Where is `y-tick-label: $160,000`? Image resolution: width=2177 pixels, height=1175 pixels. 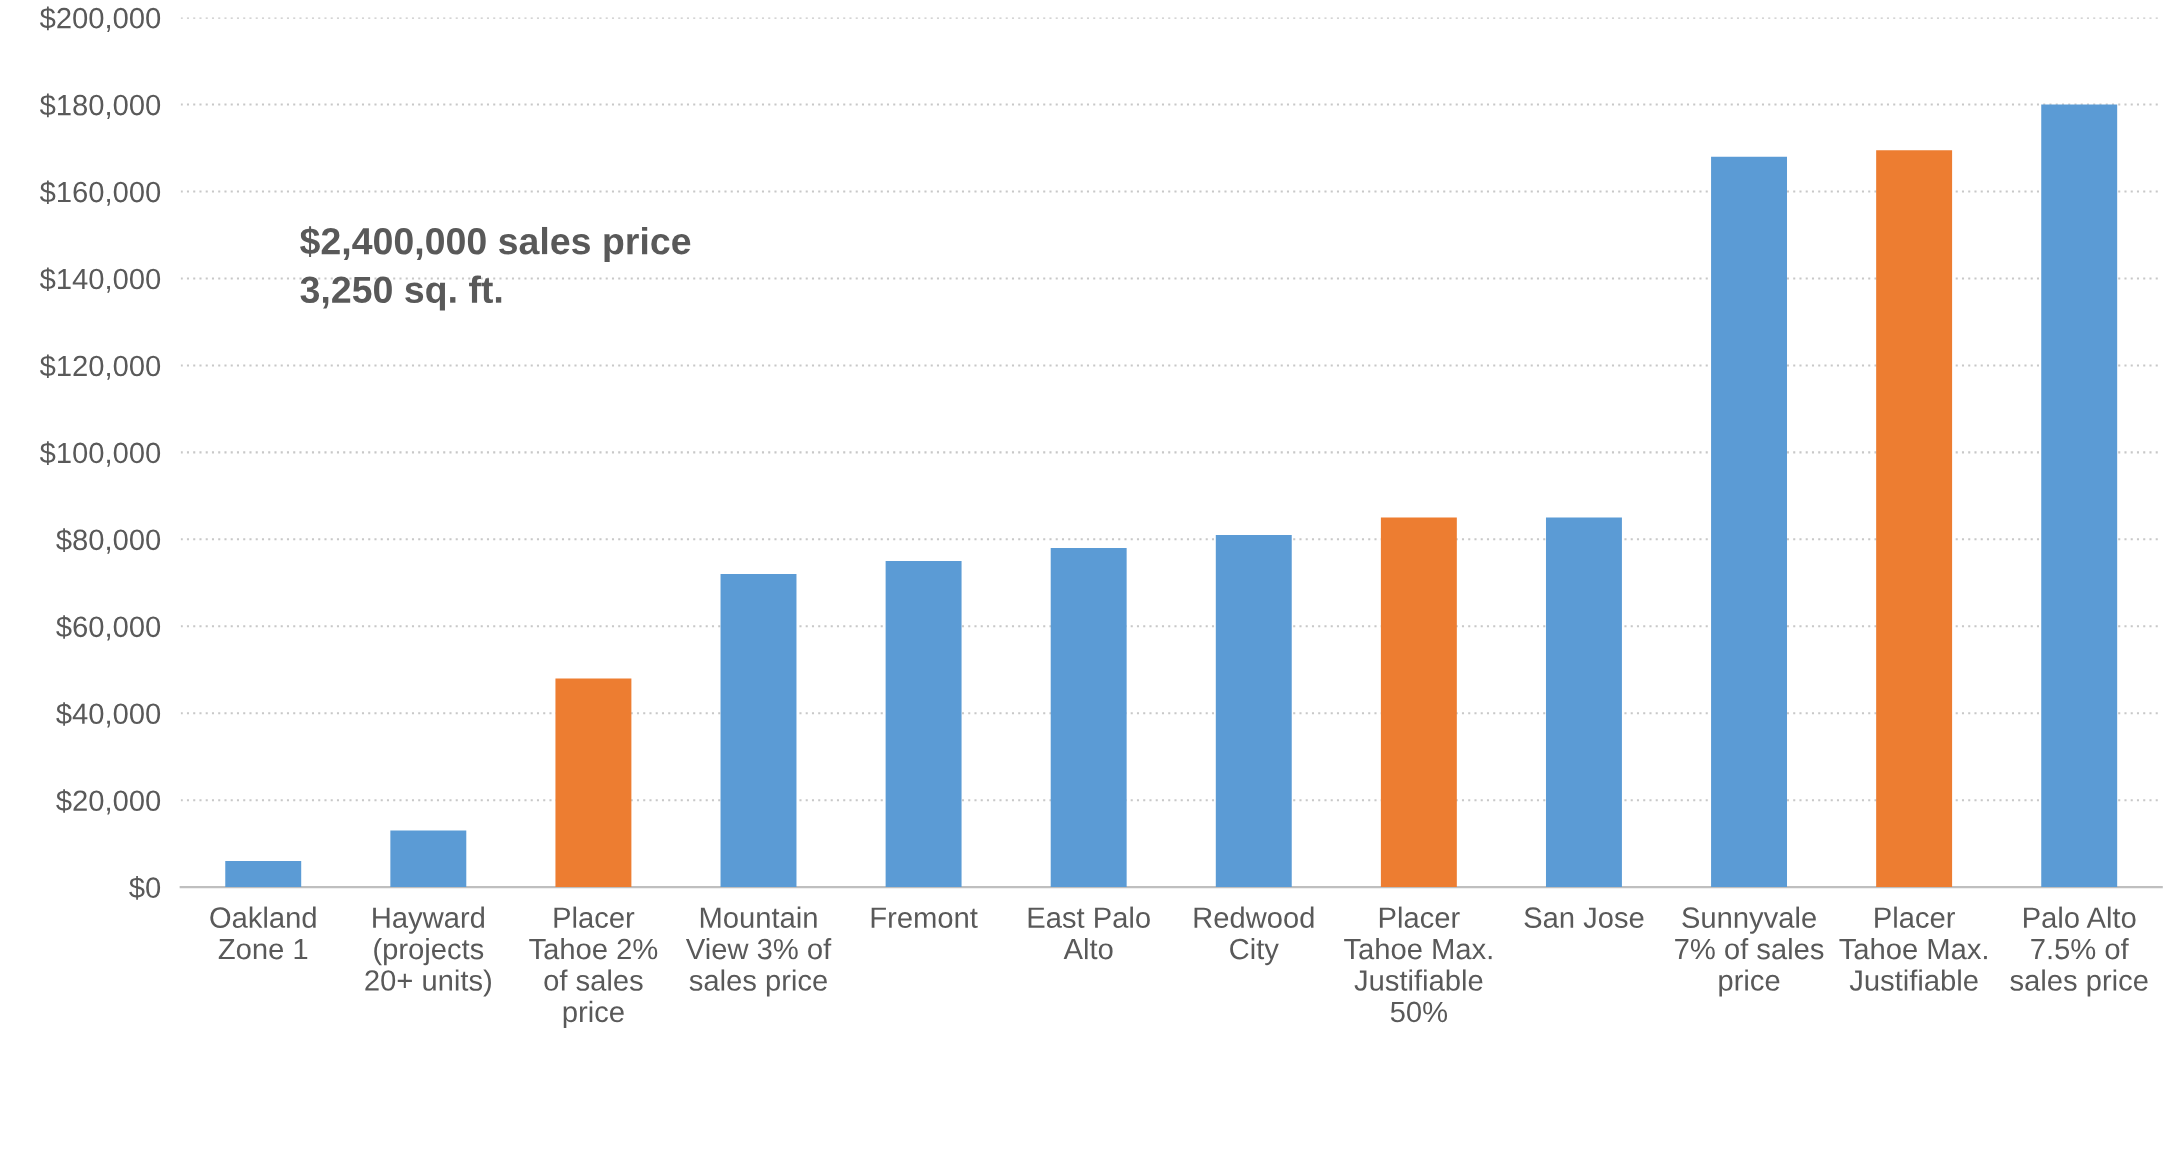
y-tick-label: $160,000 is located at coordinates (100, 193).